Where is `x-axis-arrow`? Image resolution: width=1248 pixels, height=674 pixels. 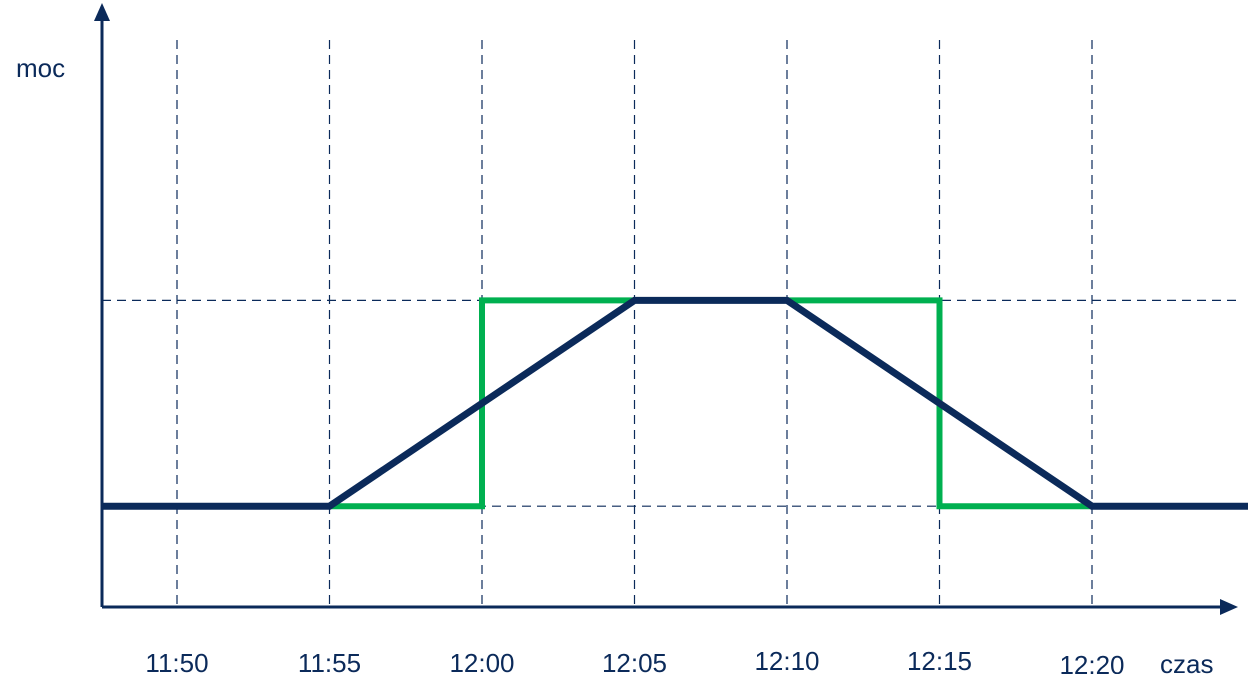
x-axis-arrow is located at coordinates (1229, 607).